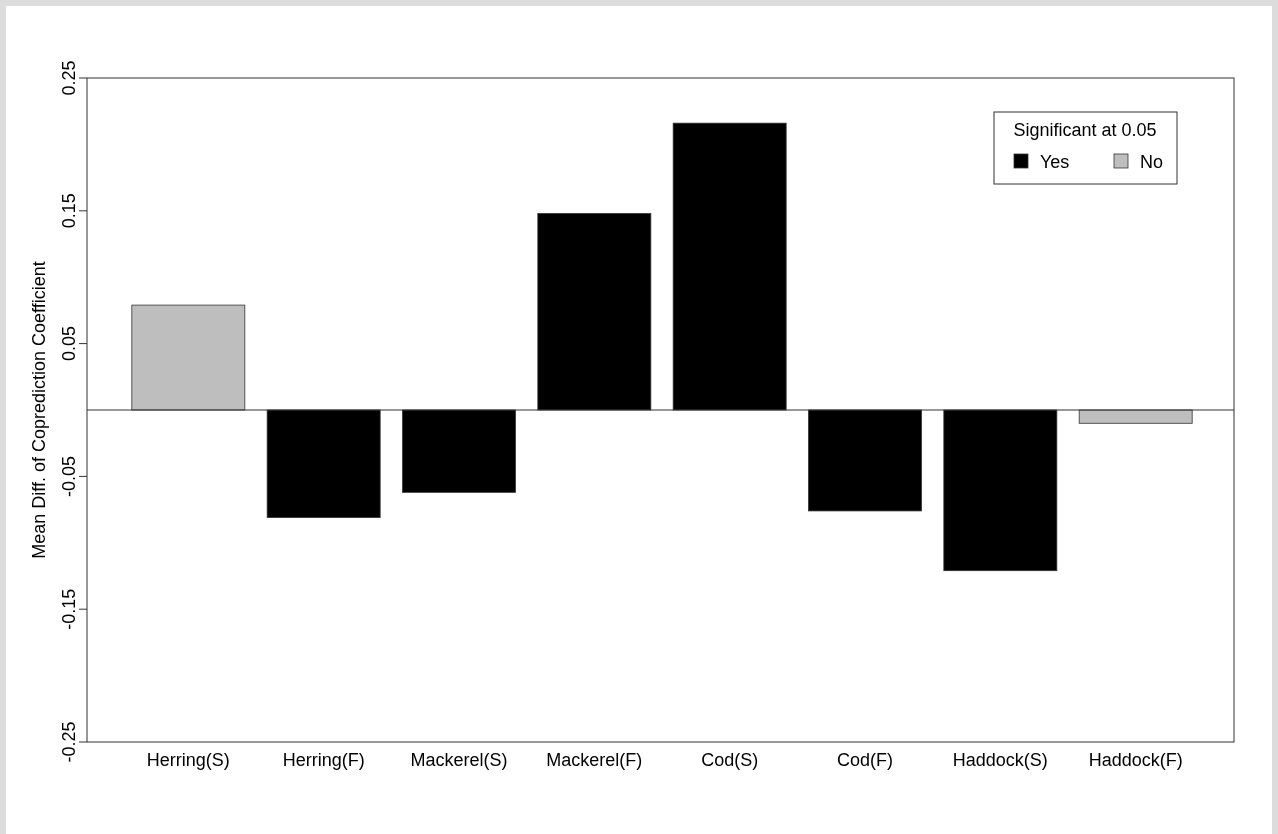  I want to click on x-tick-label: Haddock(F), so click(1135, 760).